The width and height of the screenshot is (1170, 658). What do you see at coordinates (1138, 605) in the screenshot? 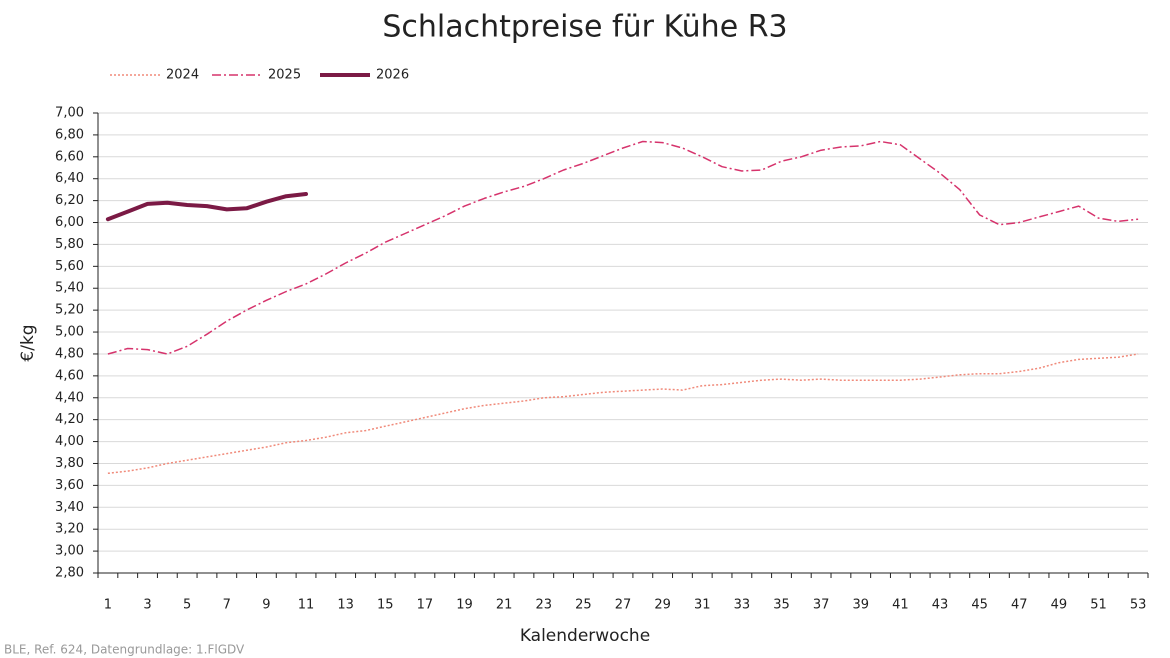
I see `x-tick-label: 53` at bounding box center [1138, 605].